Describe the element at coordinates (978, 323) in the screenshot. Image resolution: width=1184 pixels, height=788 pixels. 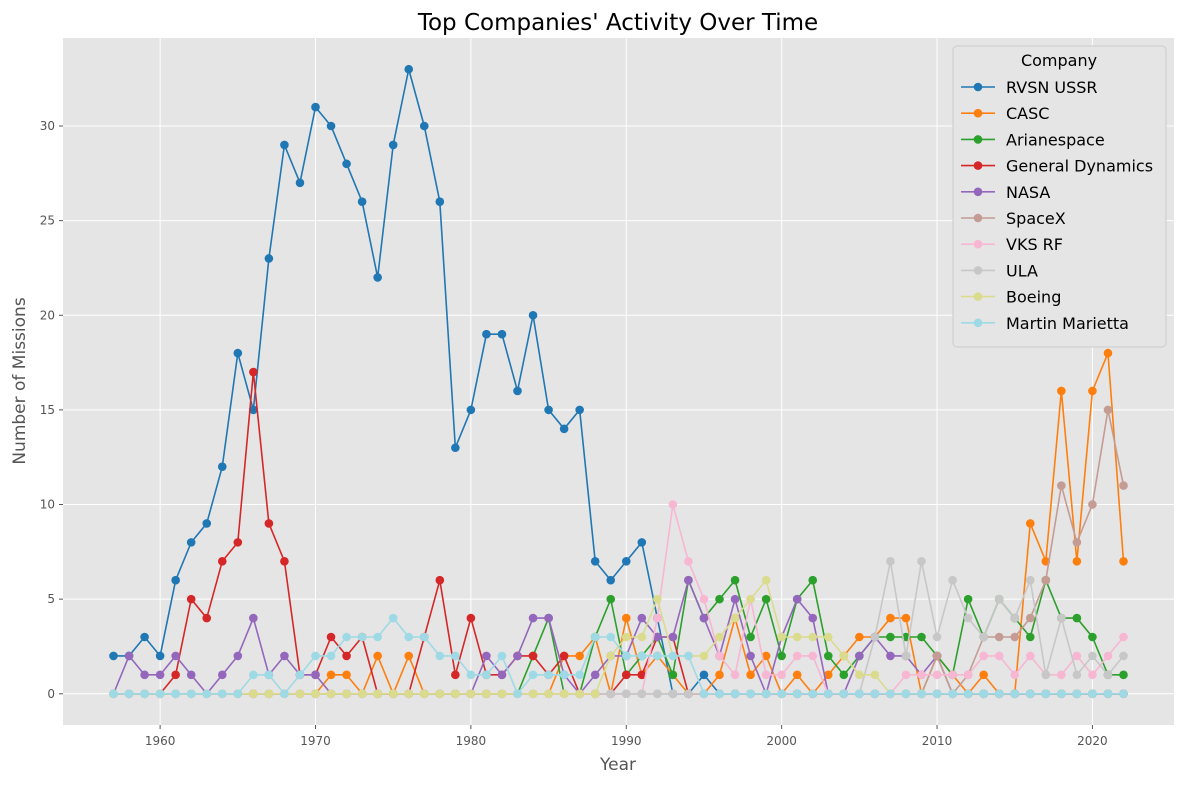
I see `legend-marker-martin-marietta` at that location.